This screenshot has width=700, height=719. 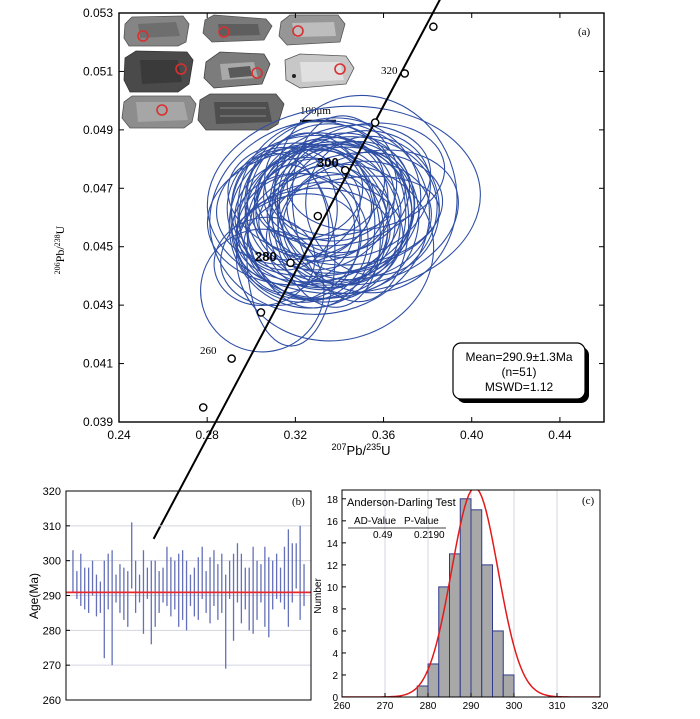 I want to click on y-title-sup1: 206, so click(x=57, y=268).